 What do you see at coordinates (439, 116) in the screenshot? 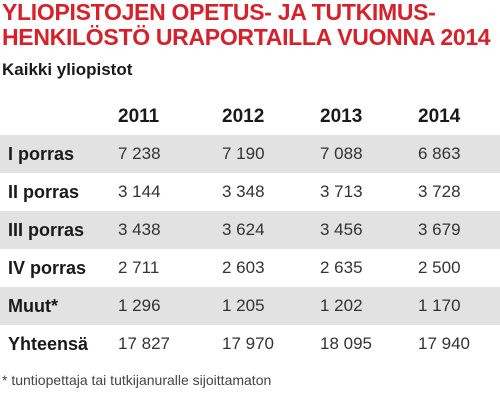
I see `column-header: 2014` at bounding box center [439, 116].